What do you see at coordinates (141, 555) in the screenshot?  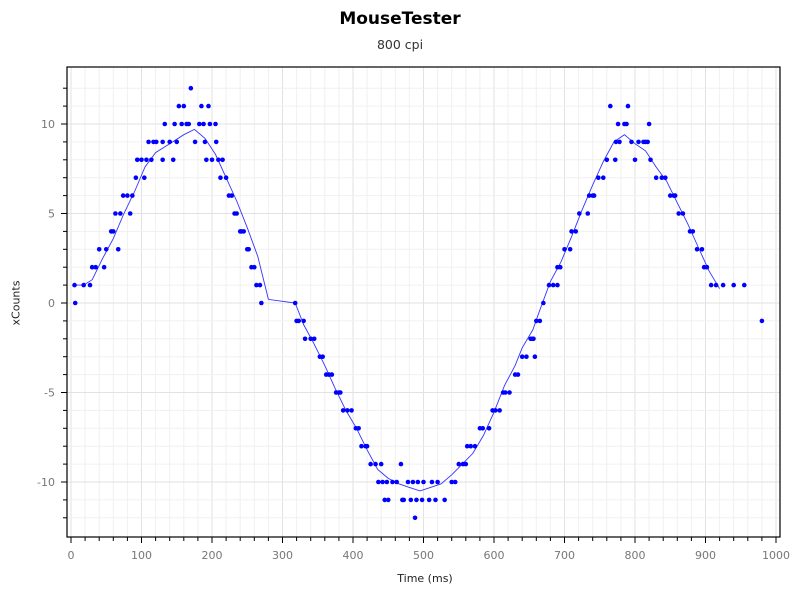 I see `x-tick-label: 100` at bounding box center [141, 555].